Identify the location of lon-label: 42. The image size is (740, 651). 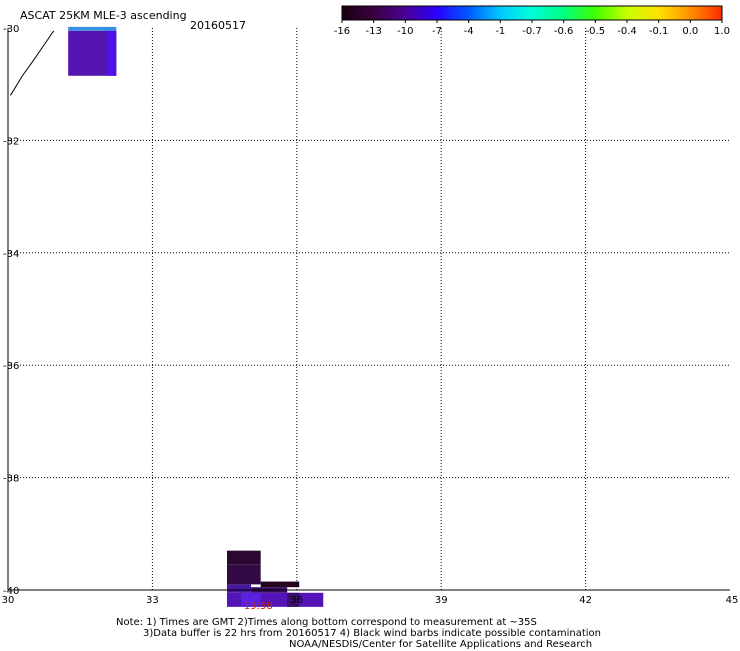
(585, 600).